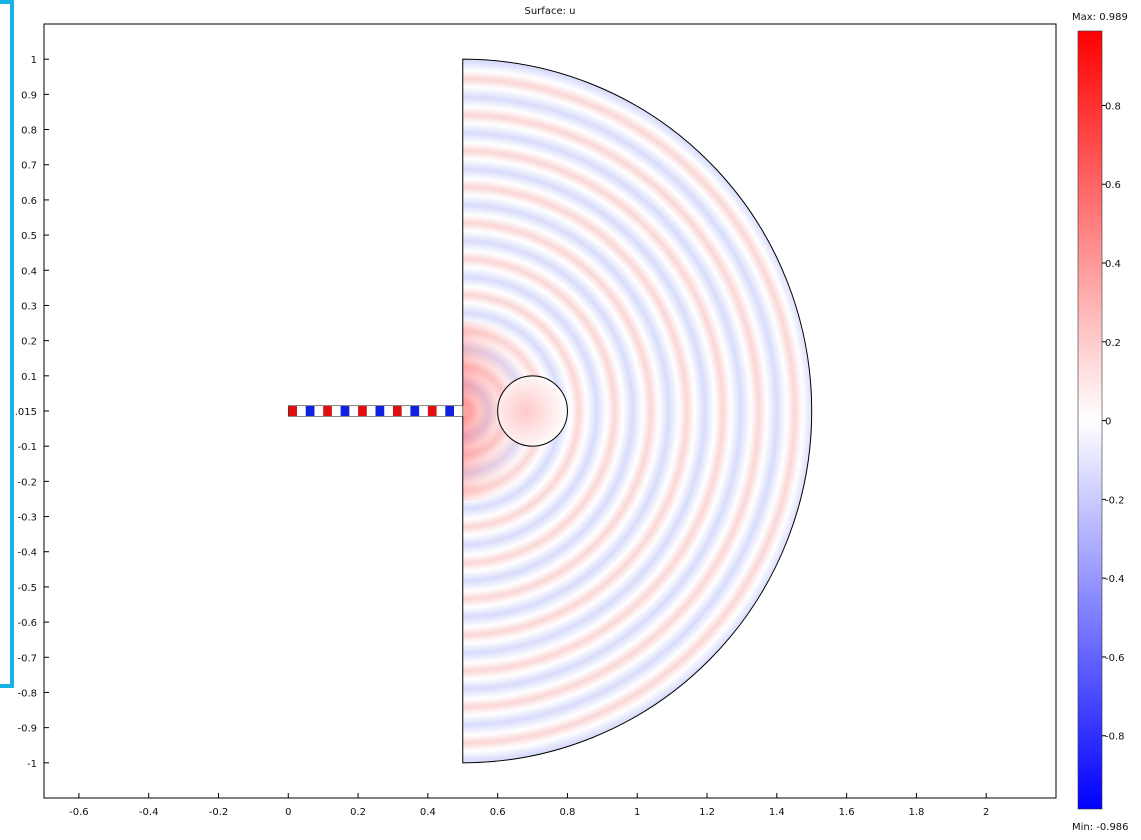  I want to click on y-tick-label: 0.3, so click(29, 306).